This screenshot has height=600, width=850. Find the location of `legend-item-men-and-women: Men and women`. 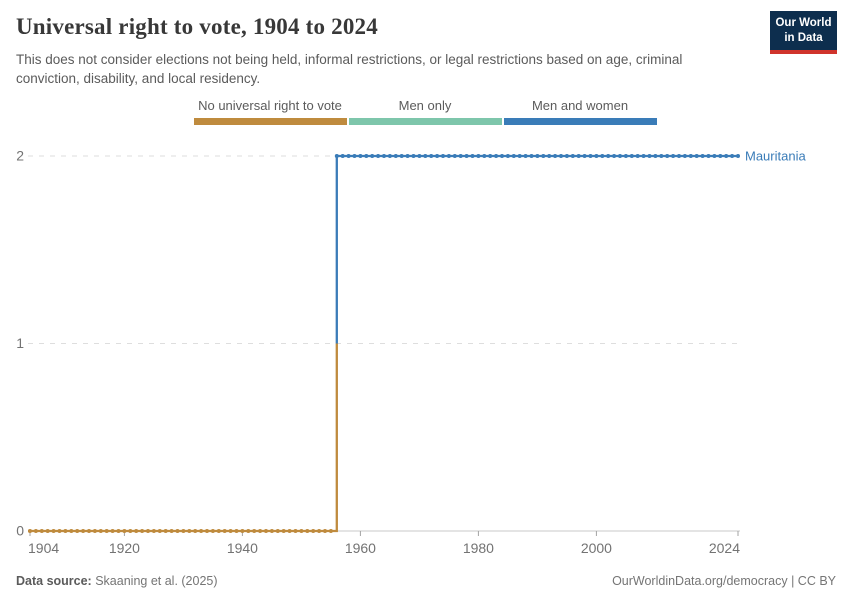

legend-item-men-and-women: Men and women is located at coordinates (580, 111).